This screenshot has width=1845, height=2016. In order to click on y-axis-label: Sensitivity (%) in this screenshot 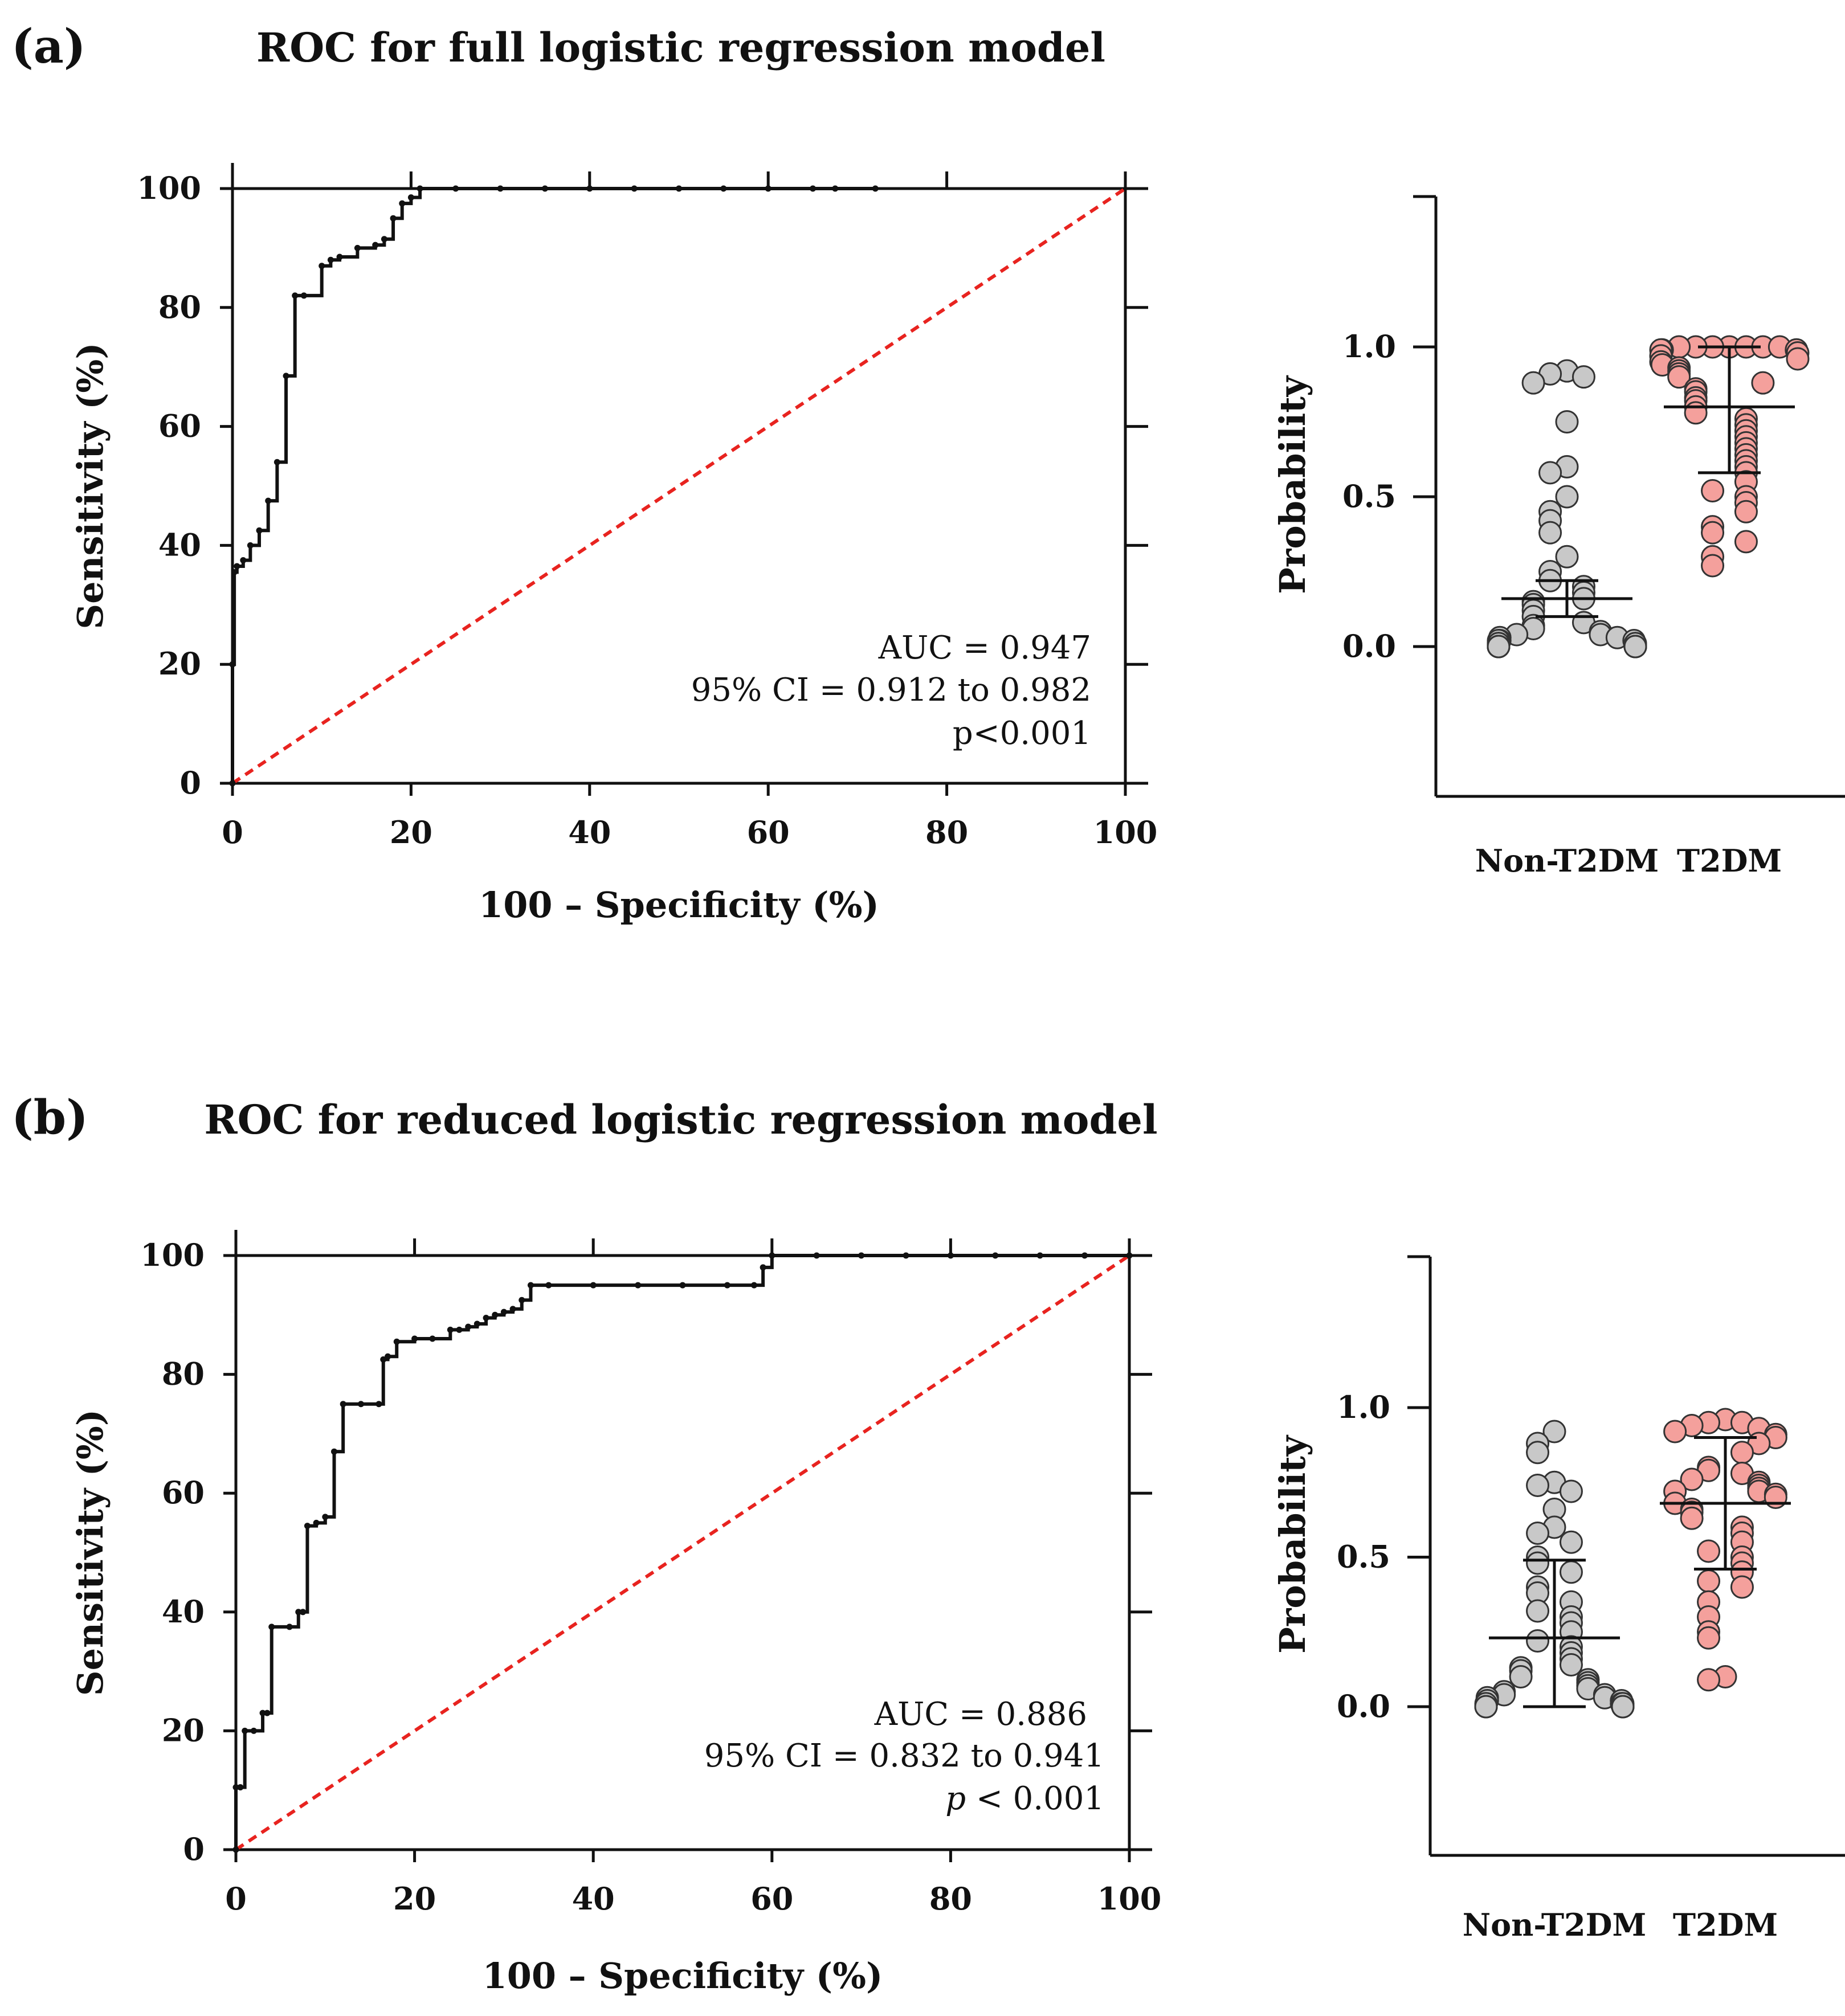, I will do `click(90, 486)`.